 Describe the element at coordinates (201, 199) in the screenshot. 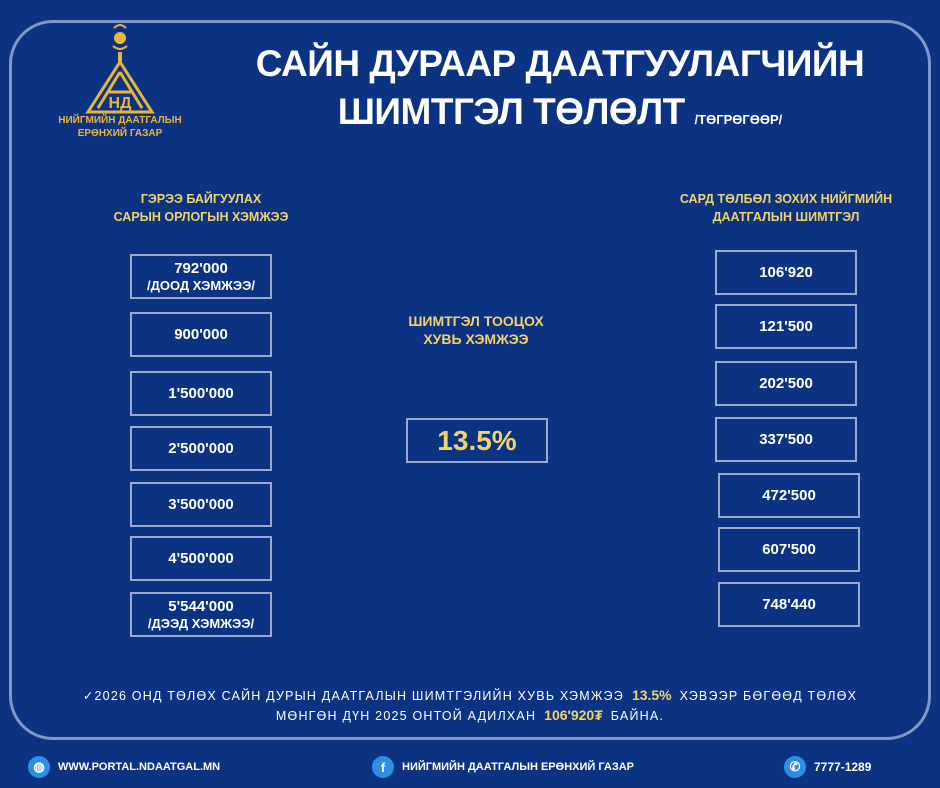

I see `left-heading-line1: ГЭРЭЭ БАЙГУУЛАХ` at that location.